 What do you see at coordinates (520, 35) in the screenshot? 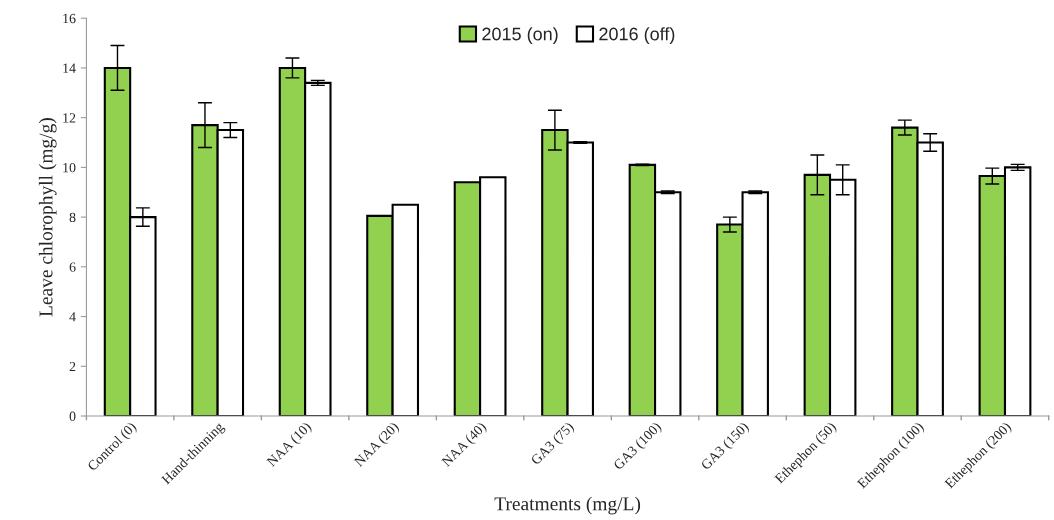
I see `legend-label: 2015 (on)` at bounding box center [520, 35].